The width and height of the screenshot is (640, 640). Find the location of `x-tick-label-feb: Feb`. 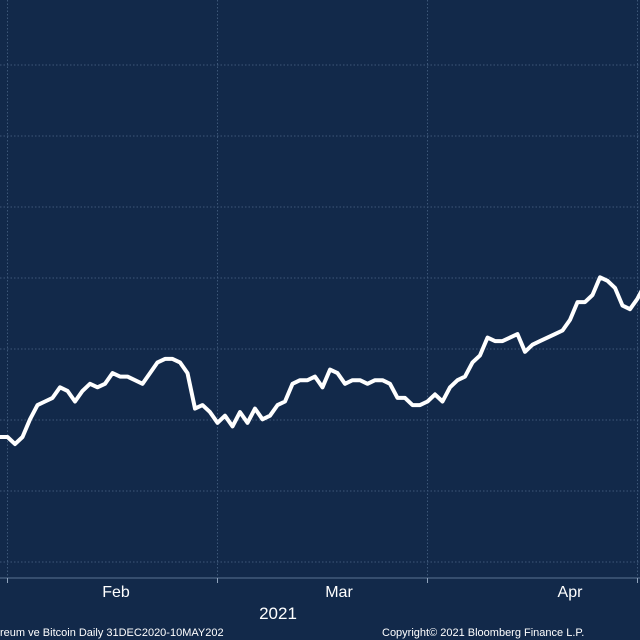

x-tick-label-feb: Feb is located at coordinates (116, 592).